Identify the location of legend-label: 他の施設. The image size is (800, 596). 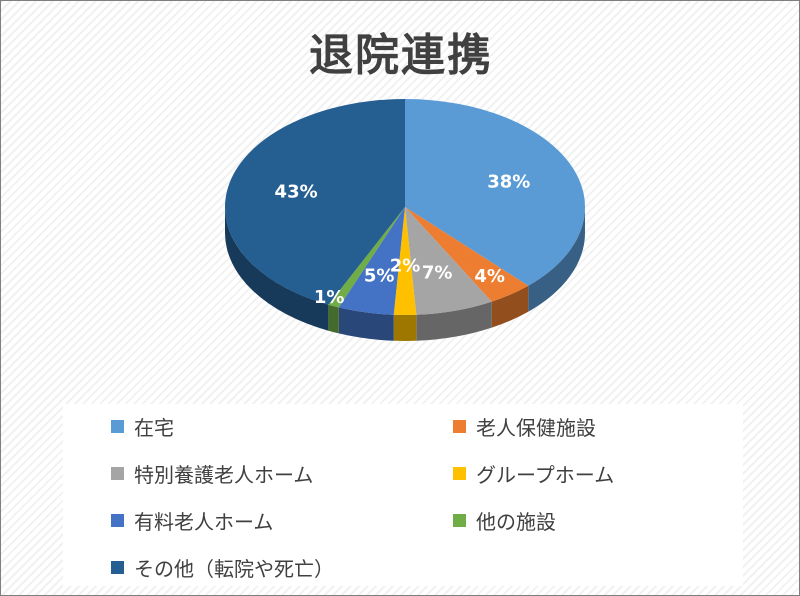
(516, 522).